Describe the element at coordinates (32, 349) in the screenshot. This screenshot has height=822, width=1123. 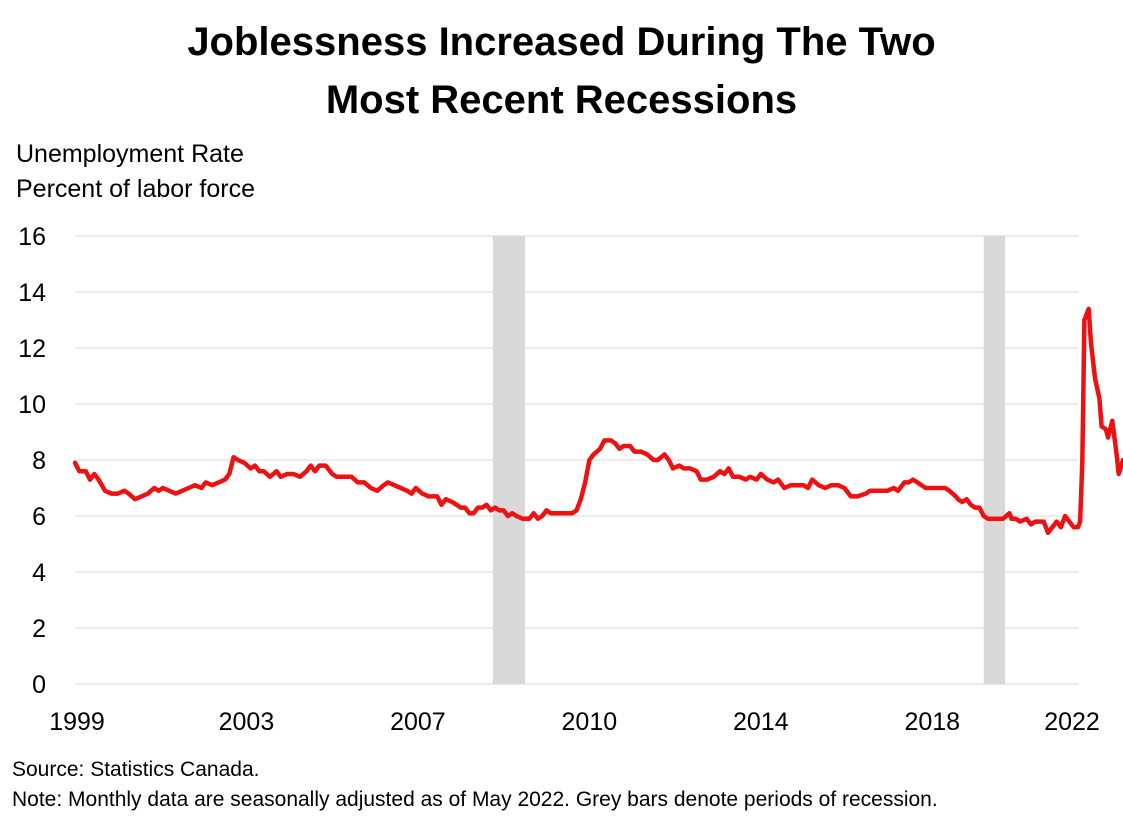
I see `y-tick-label-12: 12` at that location.